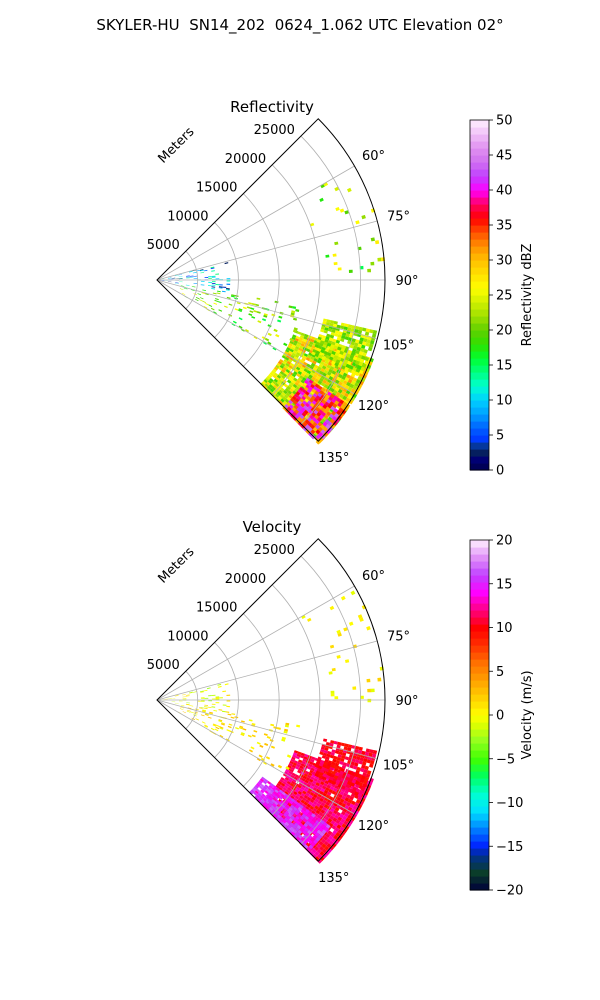 Image resolution: width=600 pixels, height=1000 pixels. I want to click on colorbar-tick-label: 20, so click(504, 331).